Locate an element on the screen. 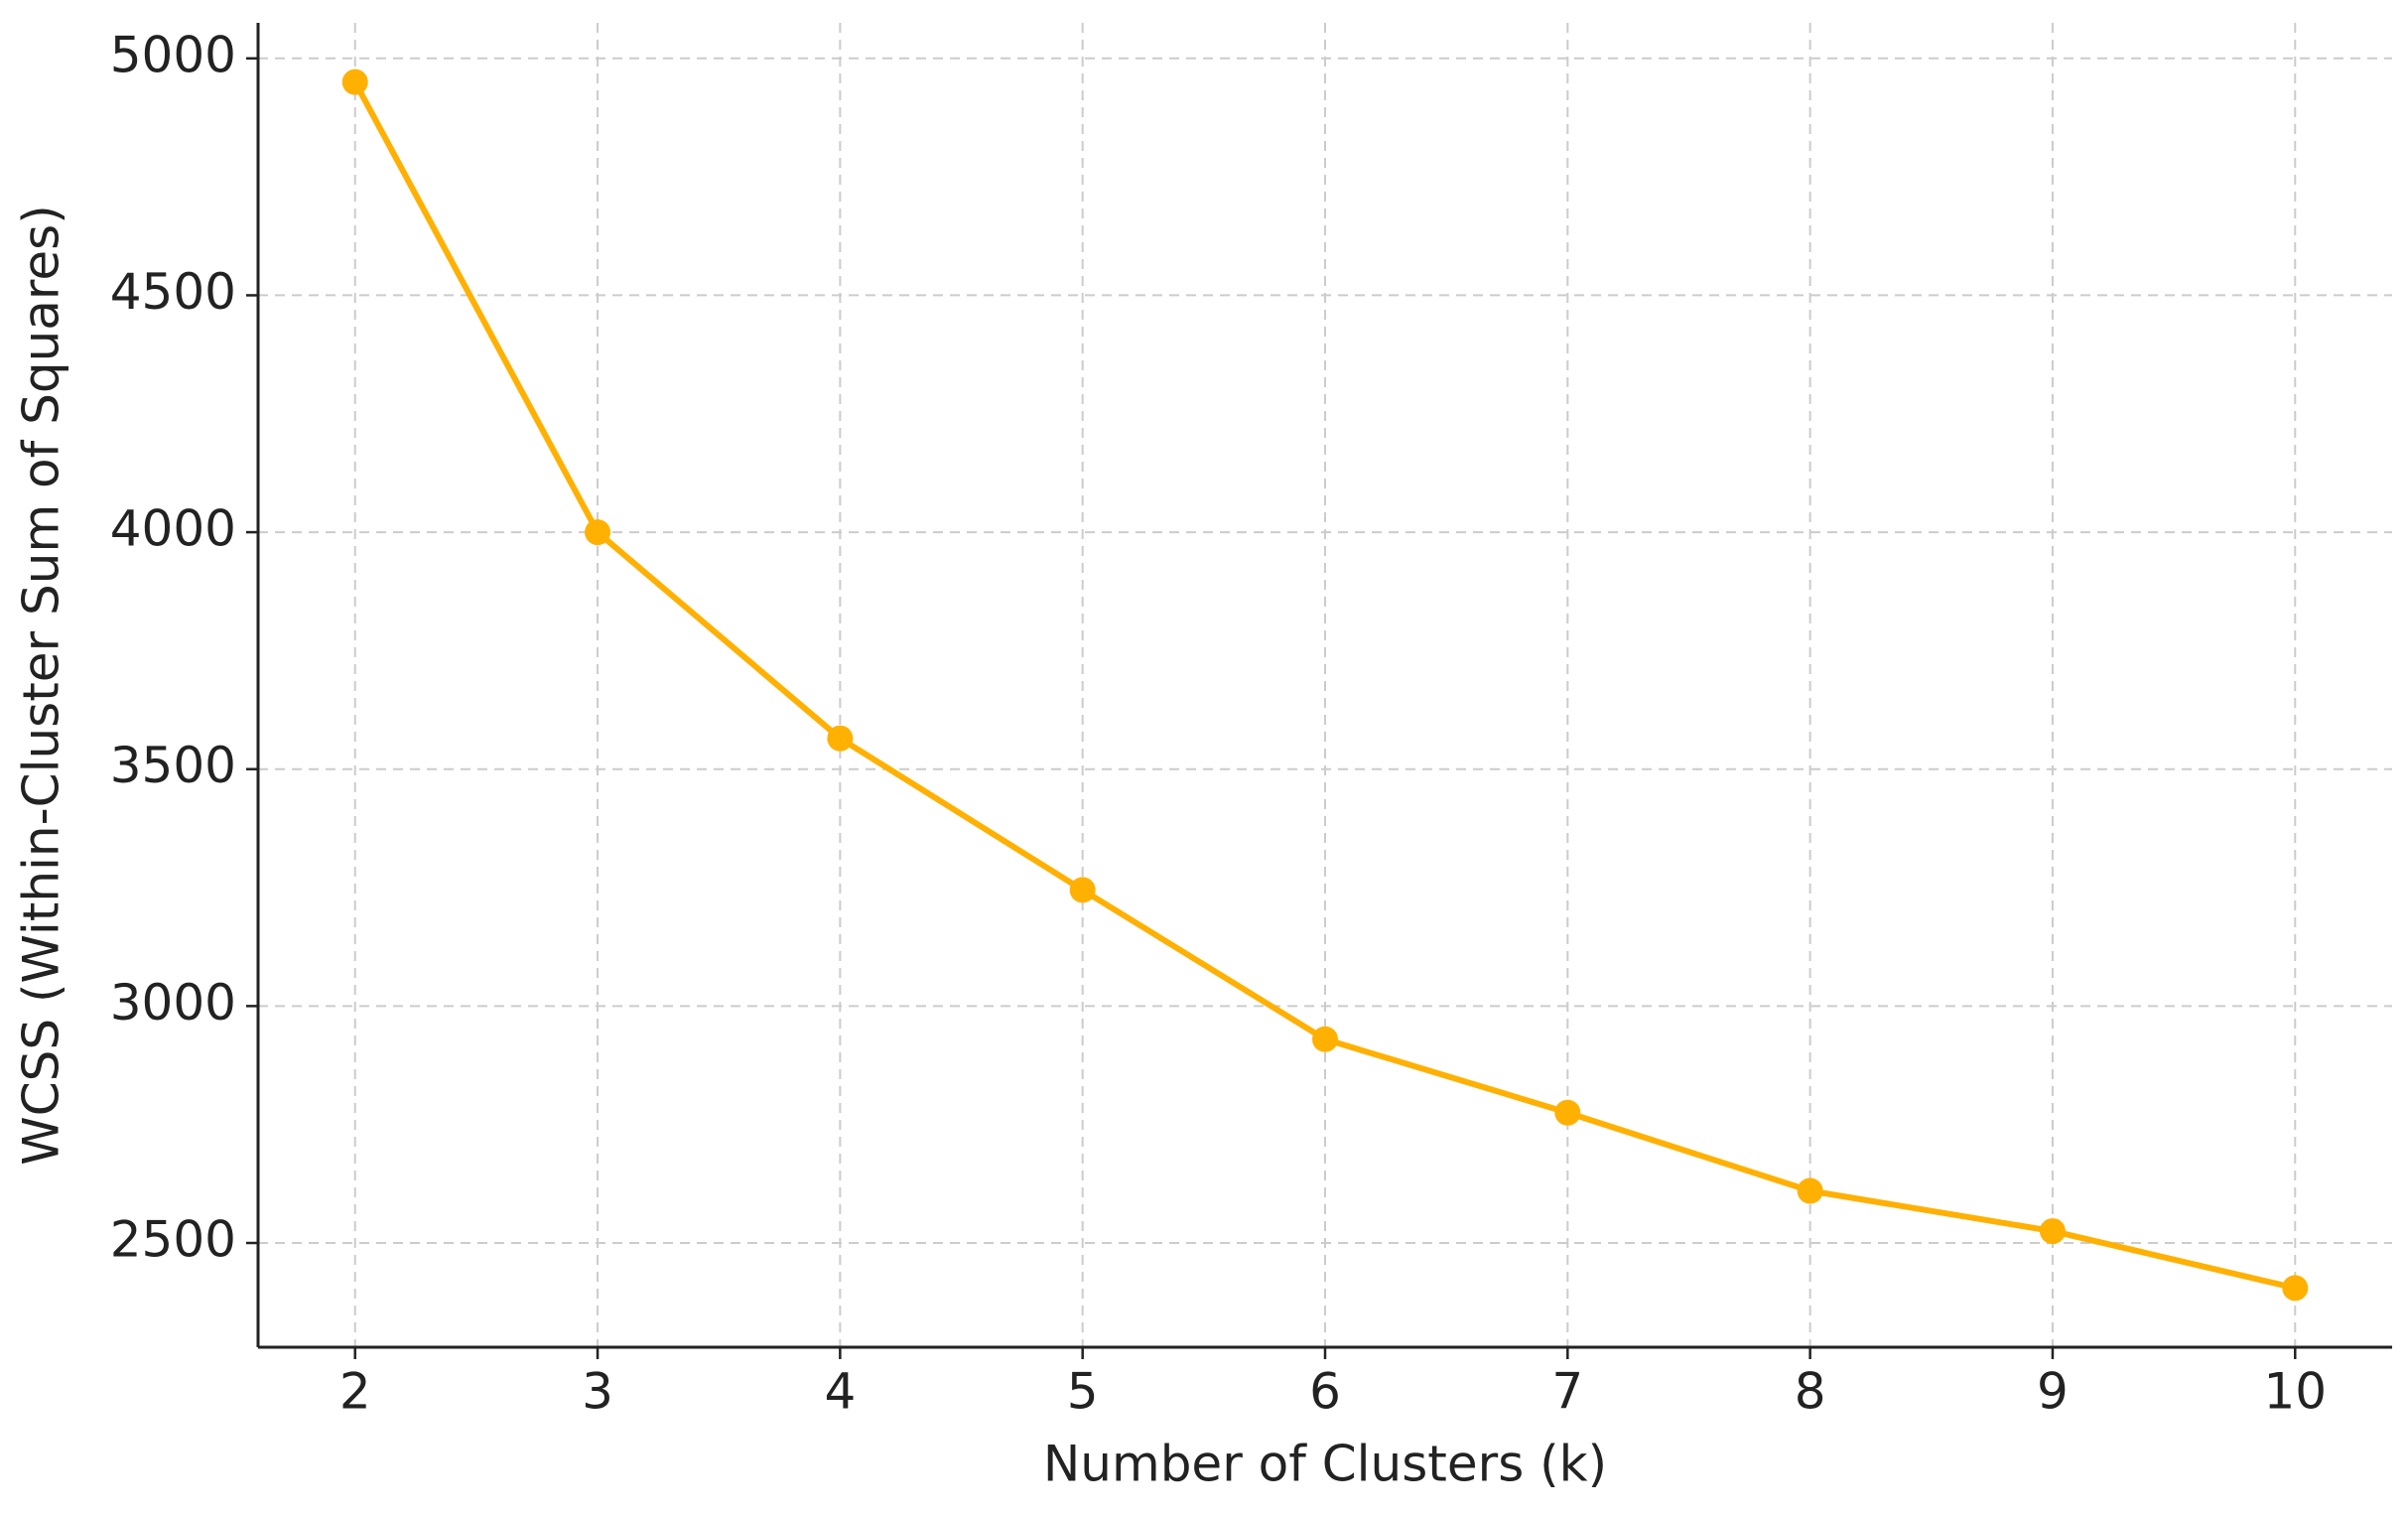 This screenshot has width=2408, height=1516. x-tick-label: 7 is located at coordinates (1567, 1392).